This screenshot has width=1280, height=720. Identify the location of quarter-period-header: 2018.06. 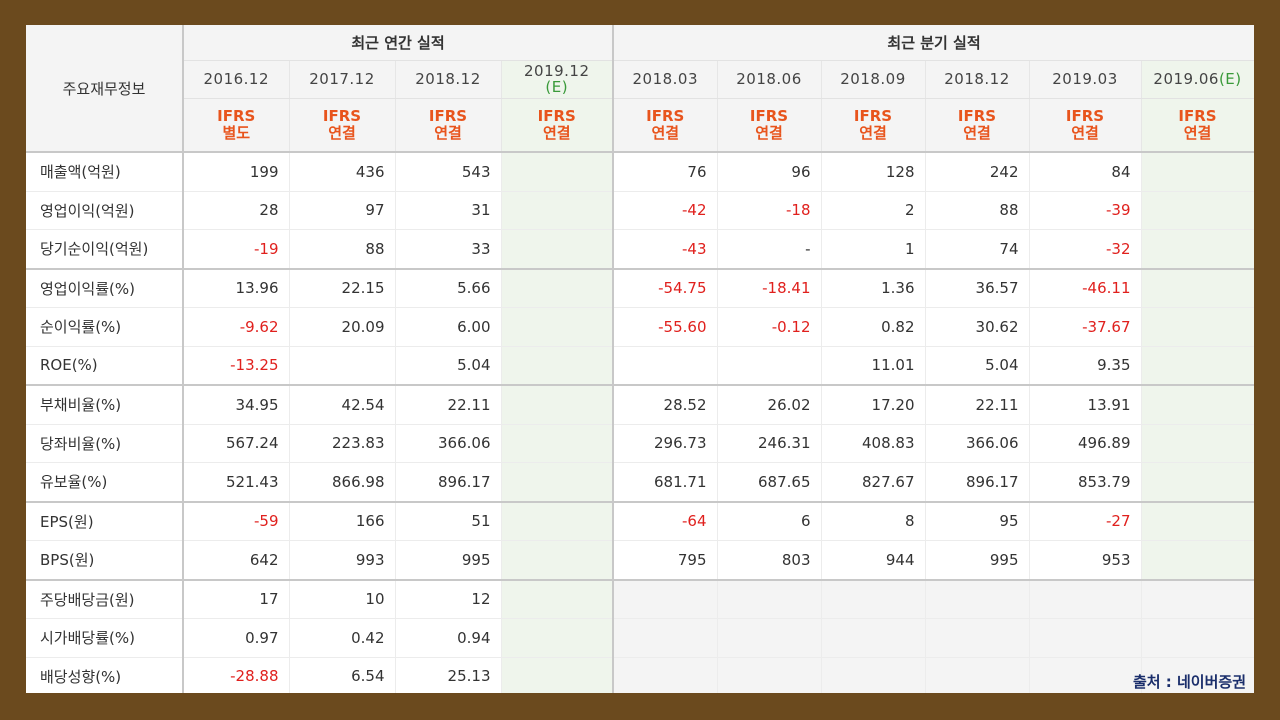
(769, 79).